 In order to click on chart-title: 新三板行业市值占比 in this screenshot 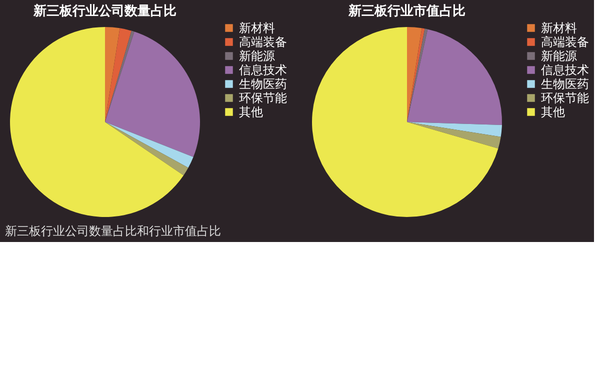, I will do `click(407, 11)`.